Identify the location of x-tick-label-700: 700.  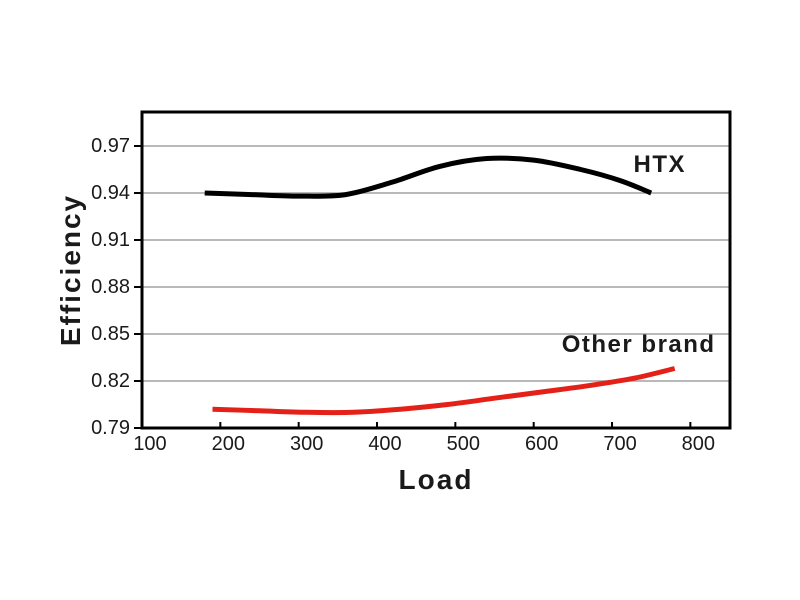
(620, 444).